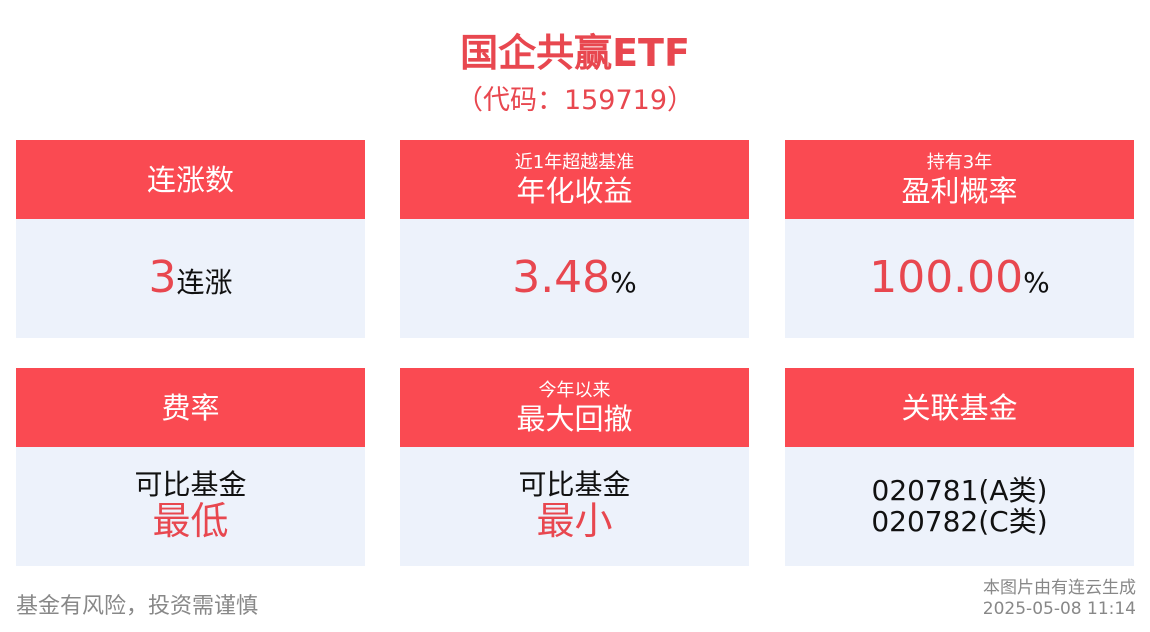 The width and height of the screenshot is (1150, 632). I want to click on body-text: 020781(A类), so click(959, 490).